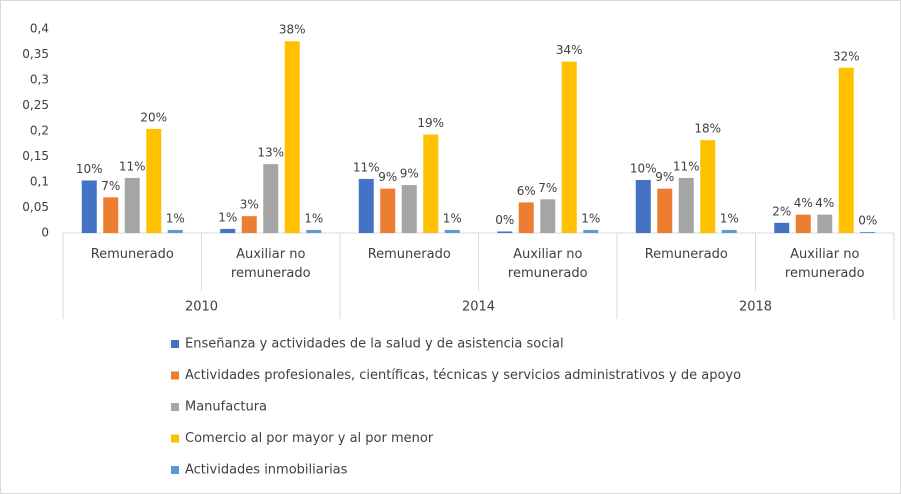  Describe the element at coordinates (201, 307) in the screenshot. I see `group-label: 2010` at that location.